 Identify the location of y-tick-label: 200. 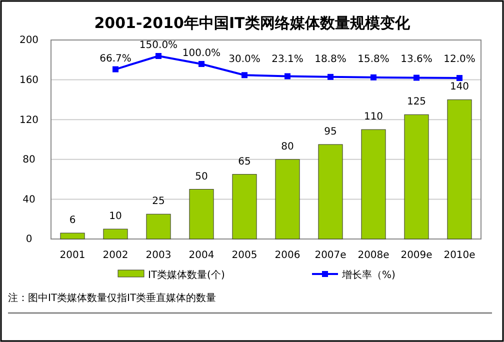
(29, 40).